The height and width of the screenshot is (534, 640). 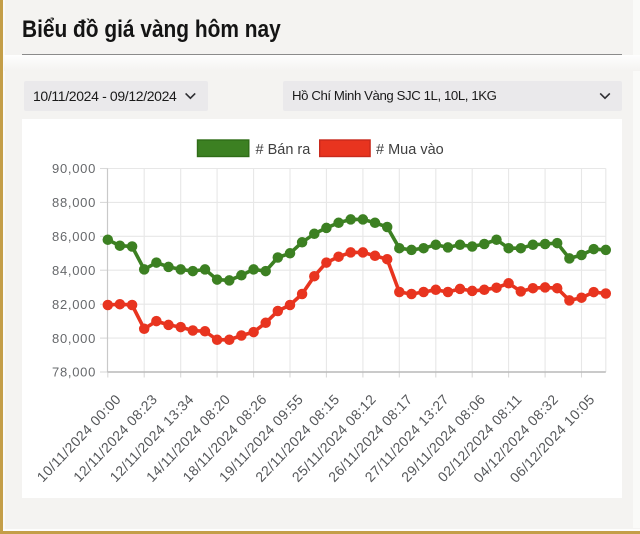 I want to click on svg-text: 78,000, so click(x=74, y=372).